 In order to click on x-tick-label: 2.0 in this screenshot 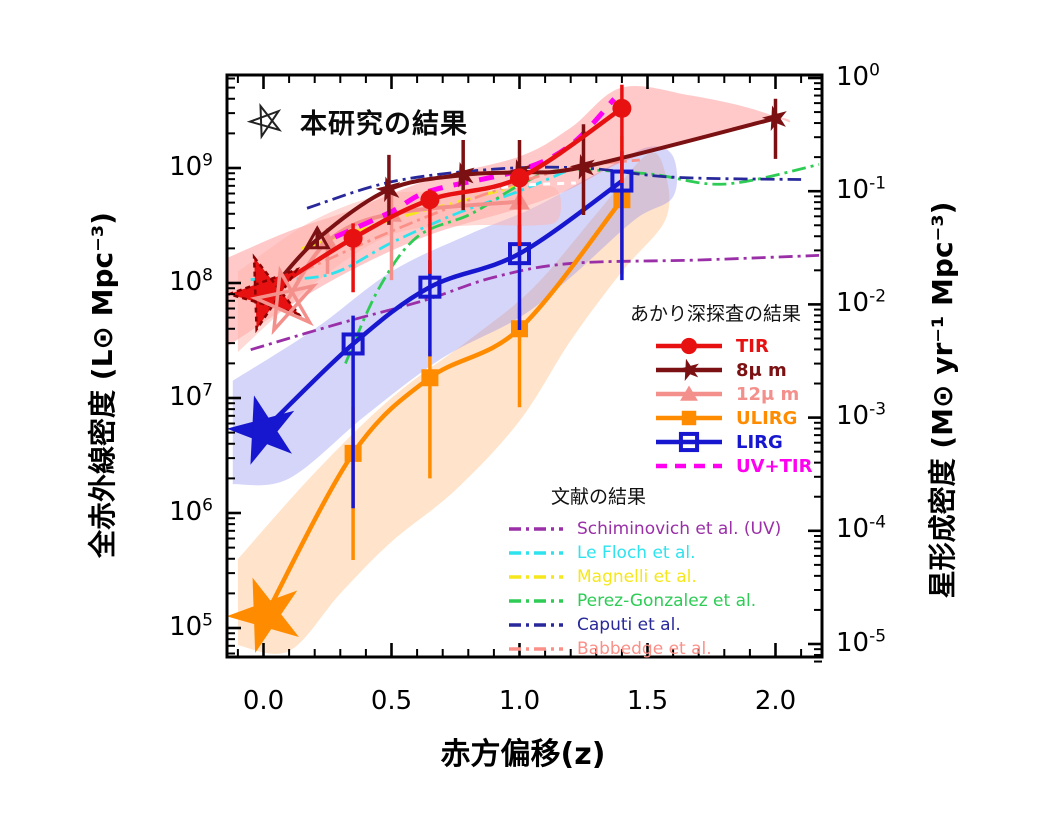, I will do `click(775, 701)`.